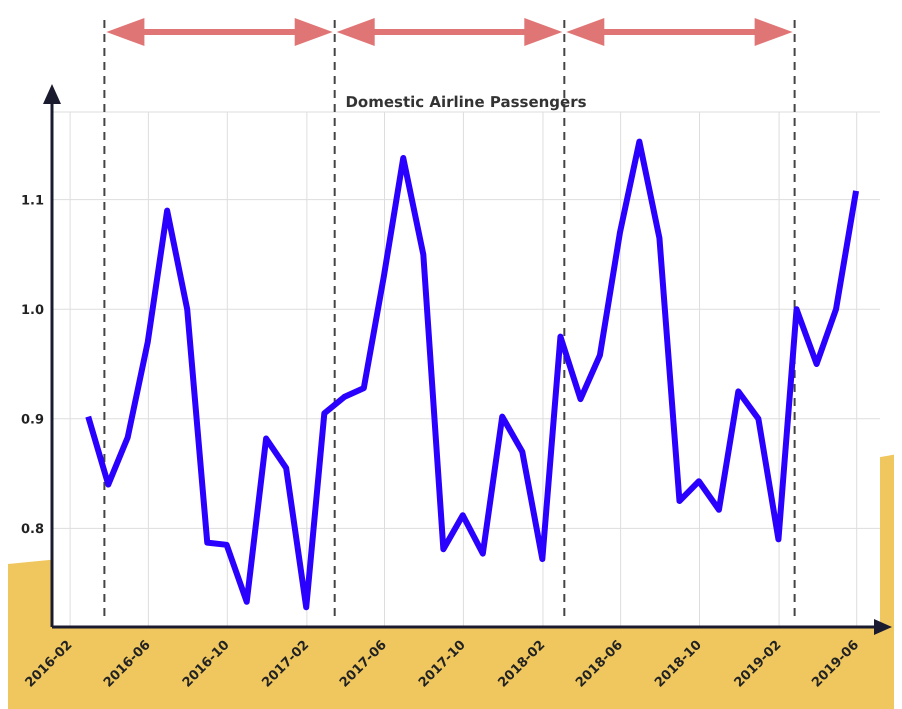  Describe the element at coordinates (466, 102) in the screenshot. I see `chart-title: Domestic Airline Passengers` at that location.